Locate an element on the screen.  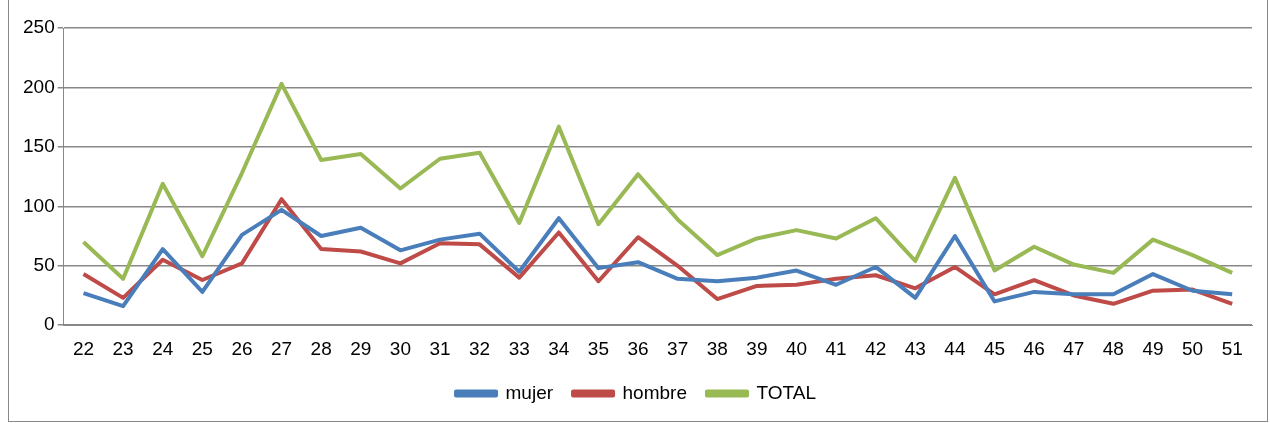
x-tick-label: 28 is located at coordinates (321, 348).